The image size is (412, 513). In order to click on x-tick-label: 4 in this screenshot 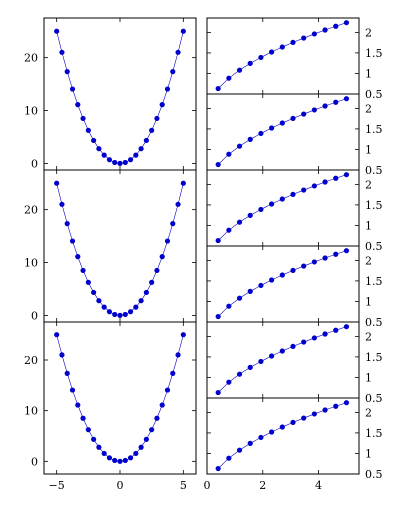, I will do `click(318, 485)`.